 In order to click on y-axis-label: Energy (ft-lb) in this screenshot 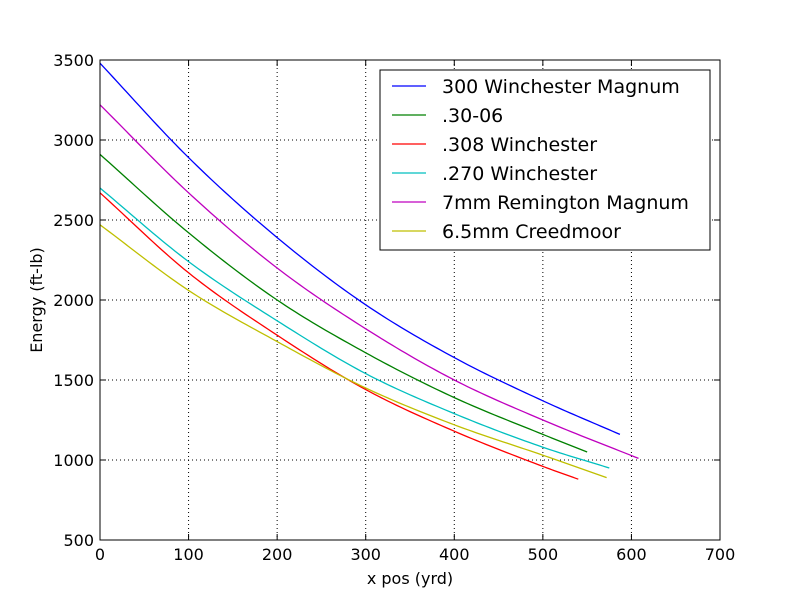, I will do `click(36, 300)`.